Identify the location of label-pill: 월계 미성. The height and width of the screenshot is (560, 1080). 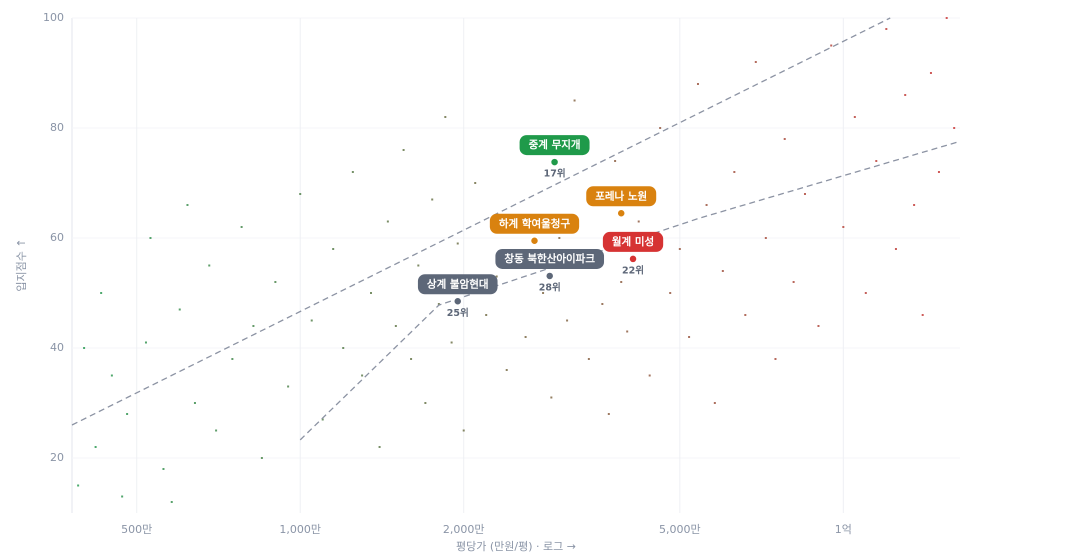
(633, 241).